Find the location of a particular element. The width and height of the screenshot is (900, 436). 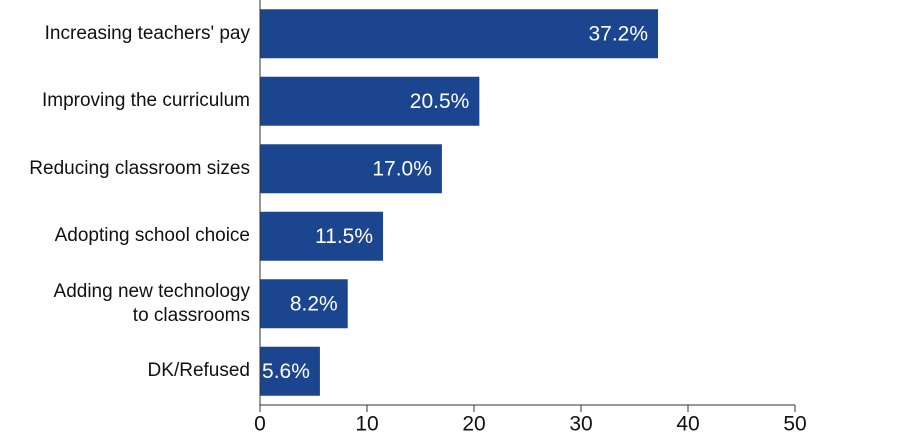

x-tick-label: 0 is located at coordinates (260, 424).